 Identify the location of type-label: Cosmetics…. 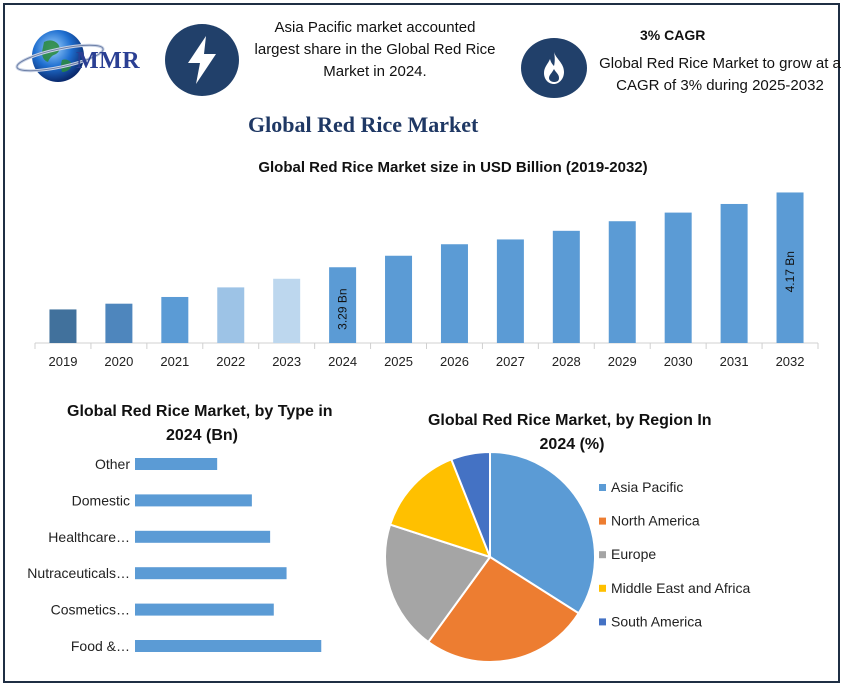
(90, 610).